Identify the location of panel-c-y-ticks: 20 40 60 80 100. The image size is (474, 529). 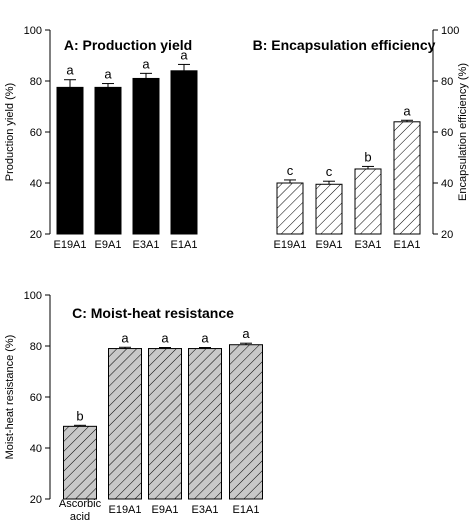
(37, 398).